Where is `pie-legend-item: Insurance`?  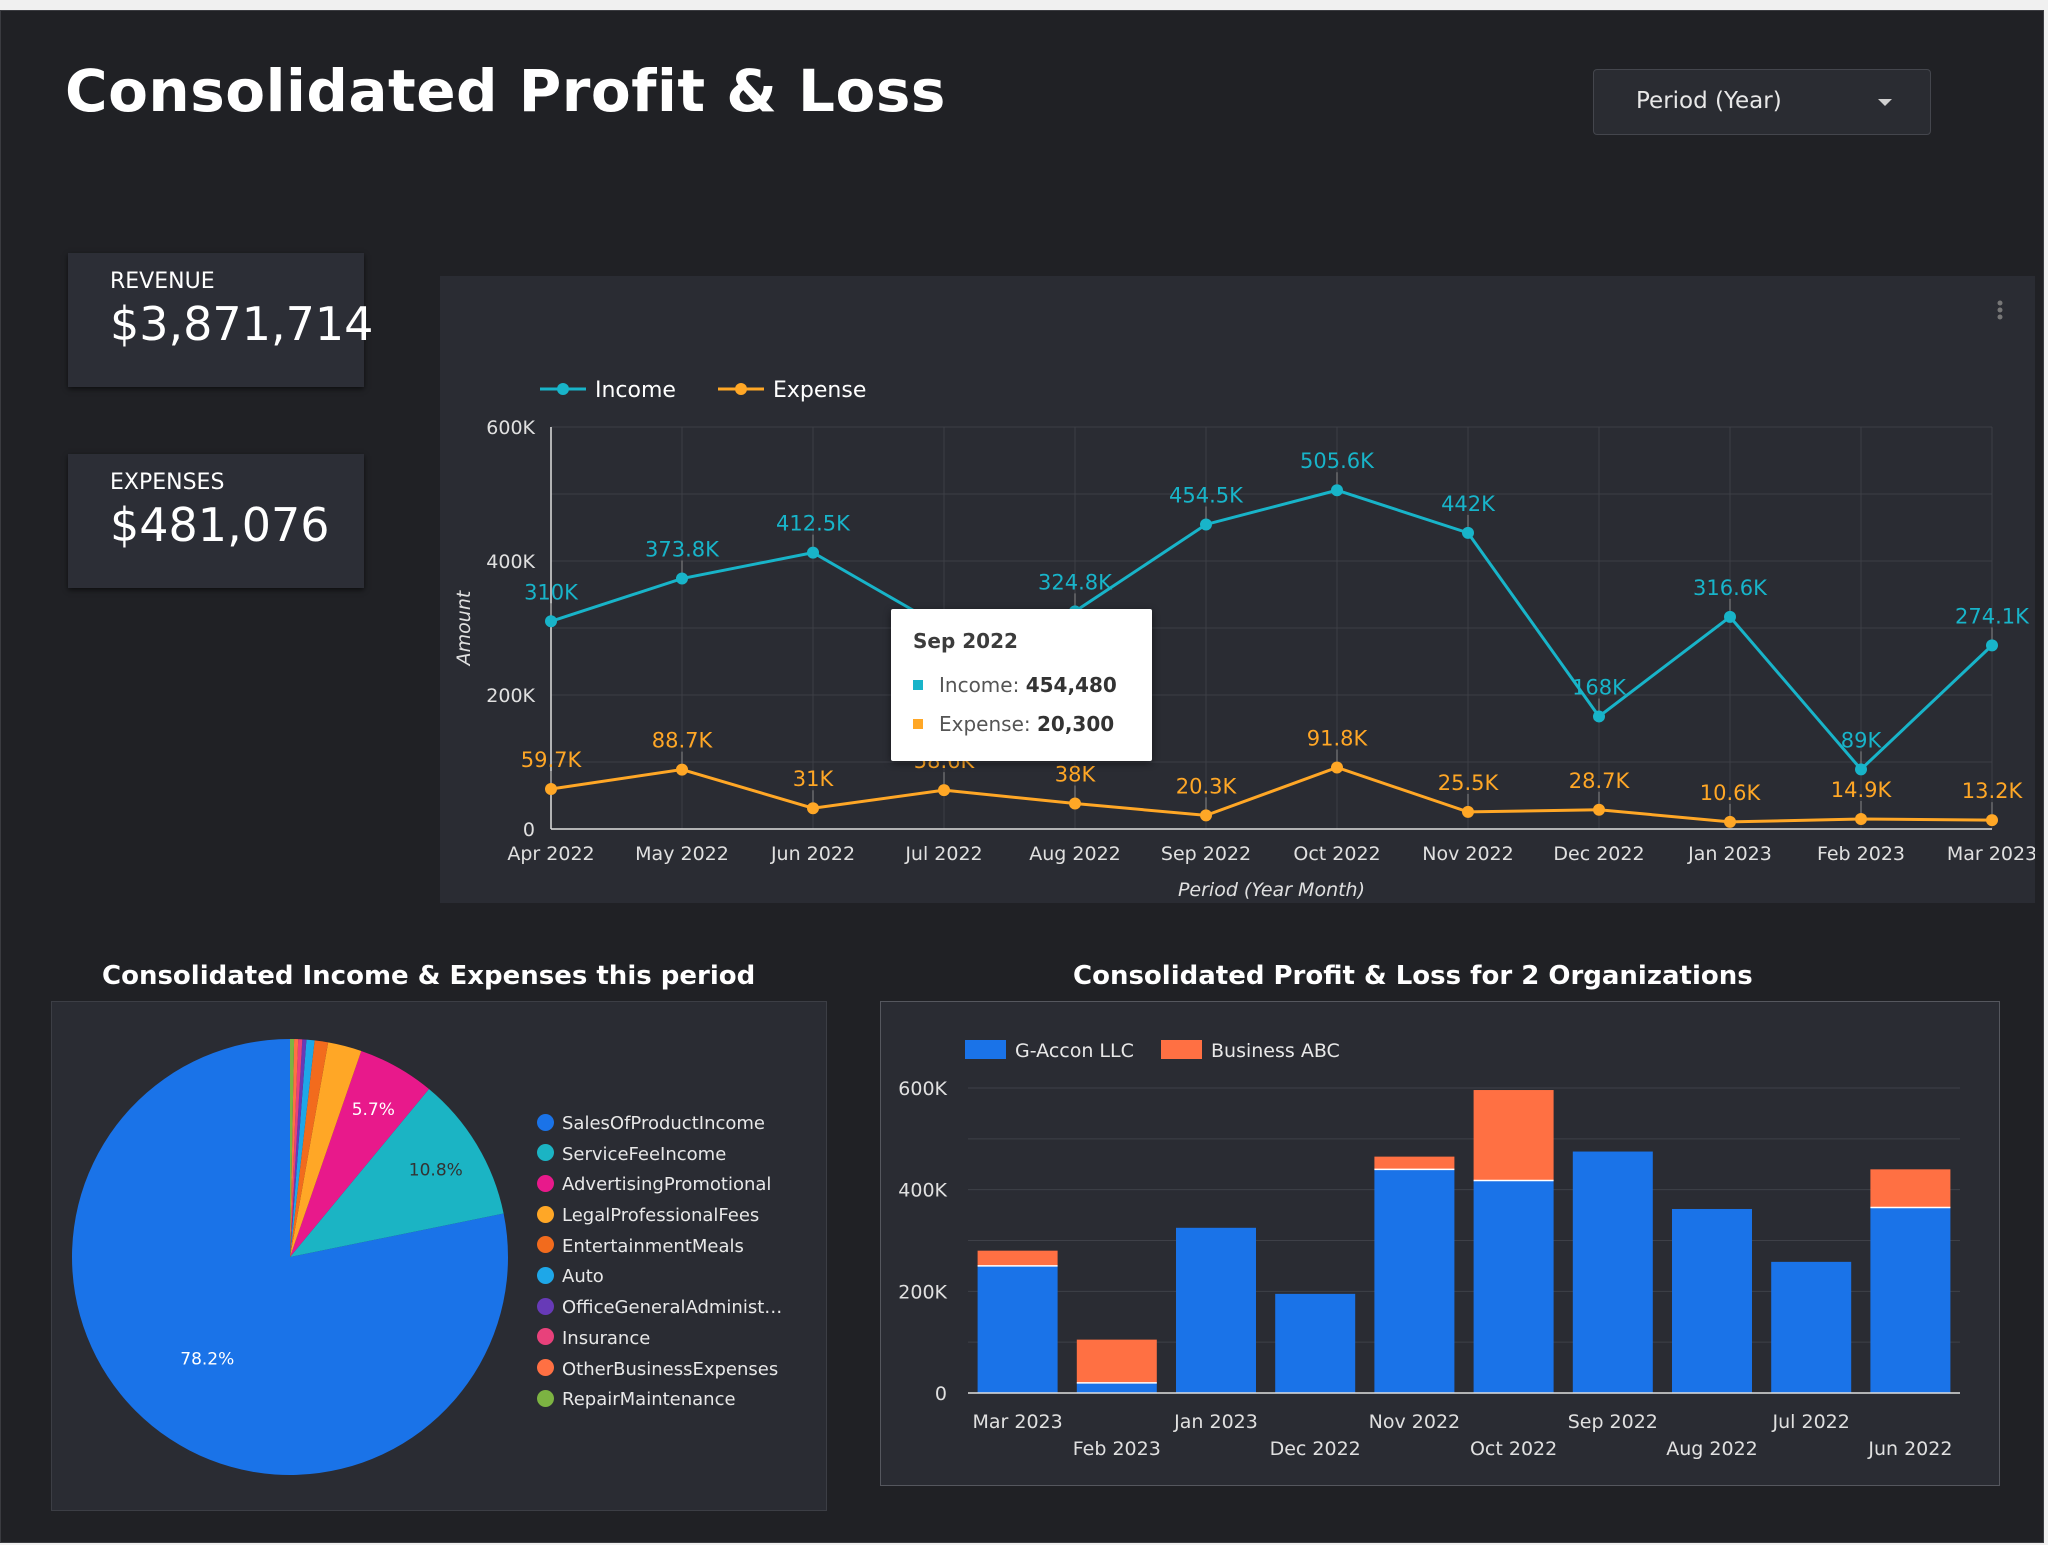 pie-legend-item: Insurance is located at coordinates (659, 1343).